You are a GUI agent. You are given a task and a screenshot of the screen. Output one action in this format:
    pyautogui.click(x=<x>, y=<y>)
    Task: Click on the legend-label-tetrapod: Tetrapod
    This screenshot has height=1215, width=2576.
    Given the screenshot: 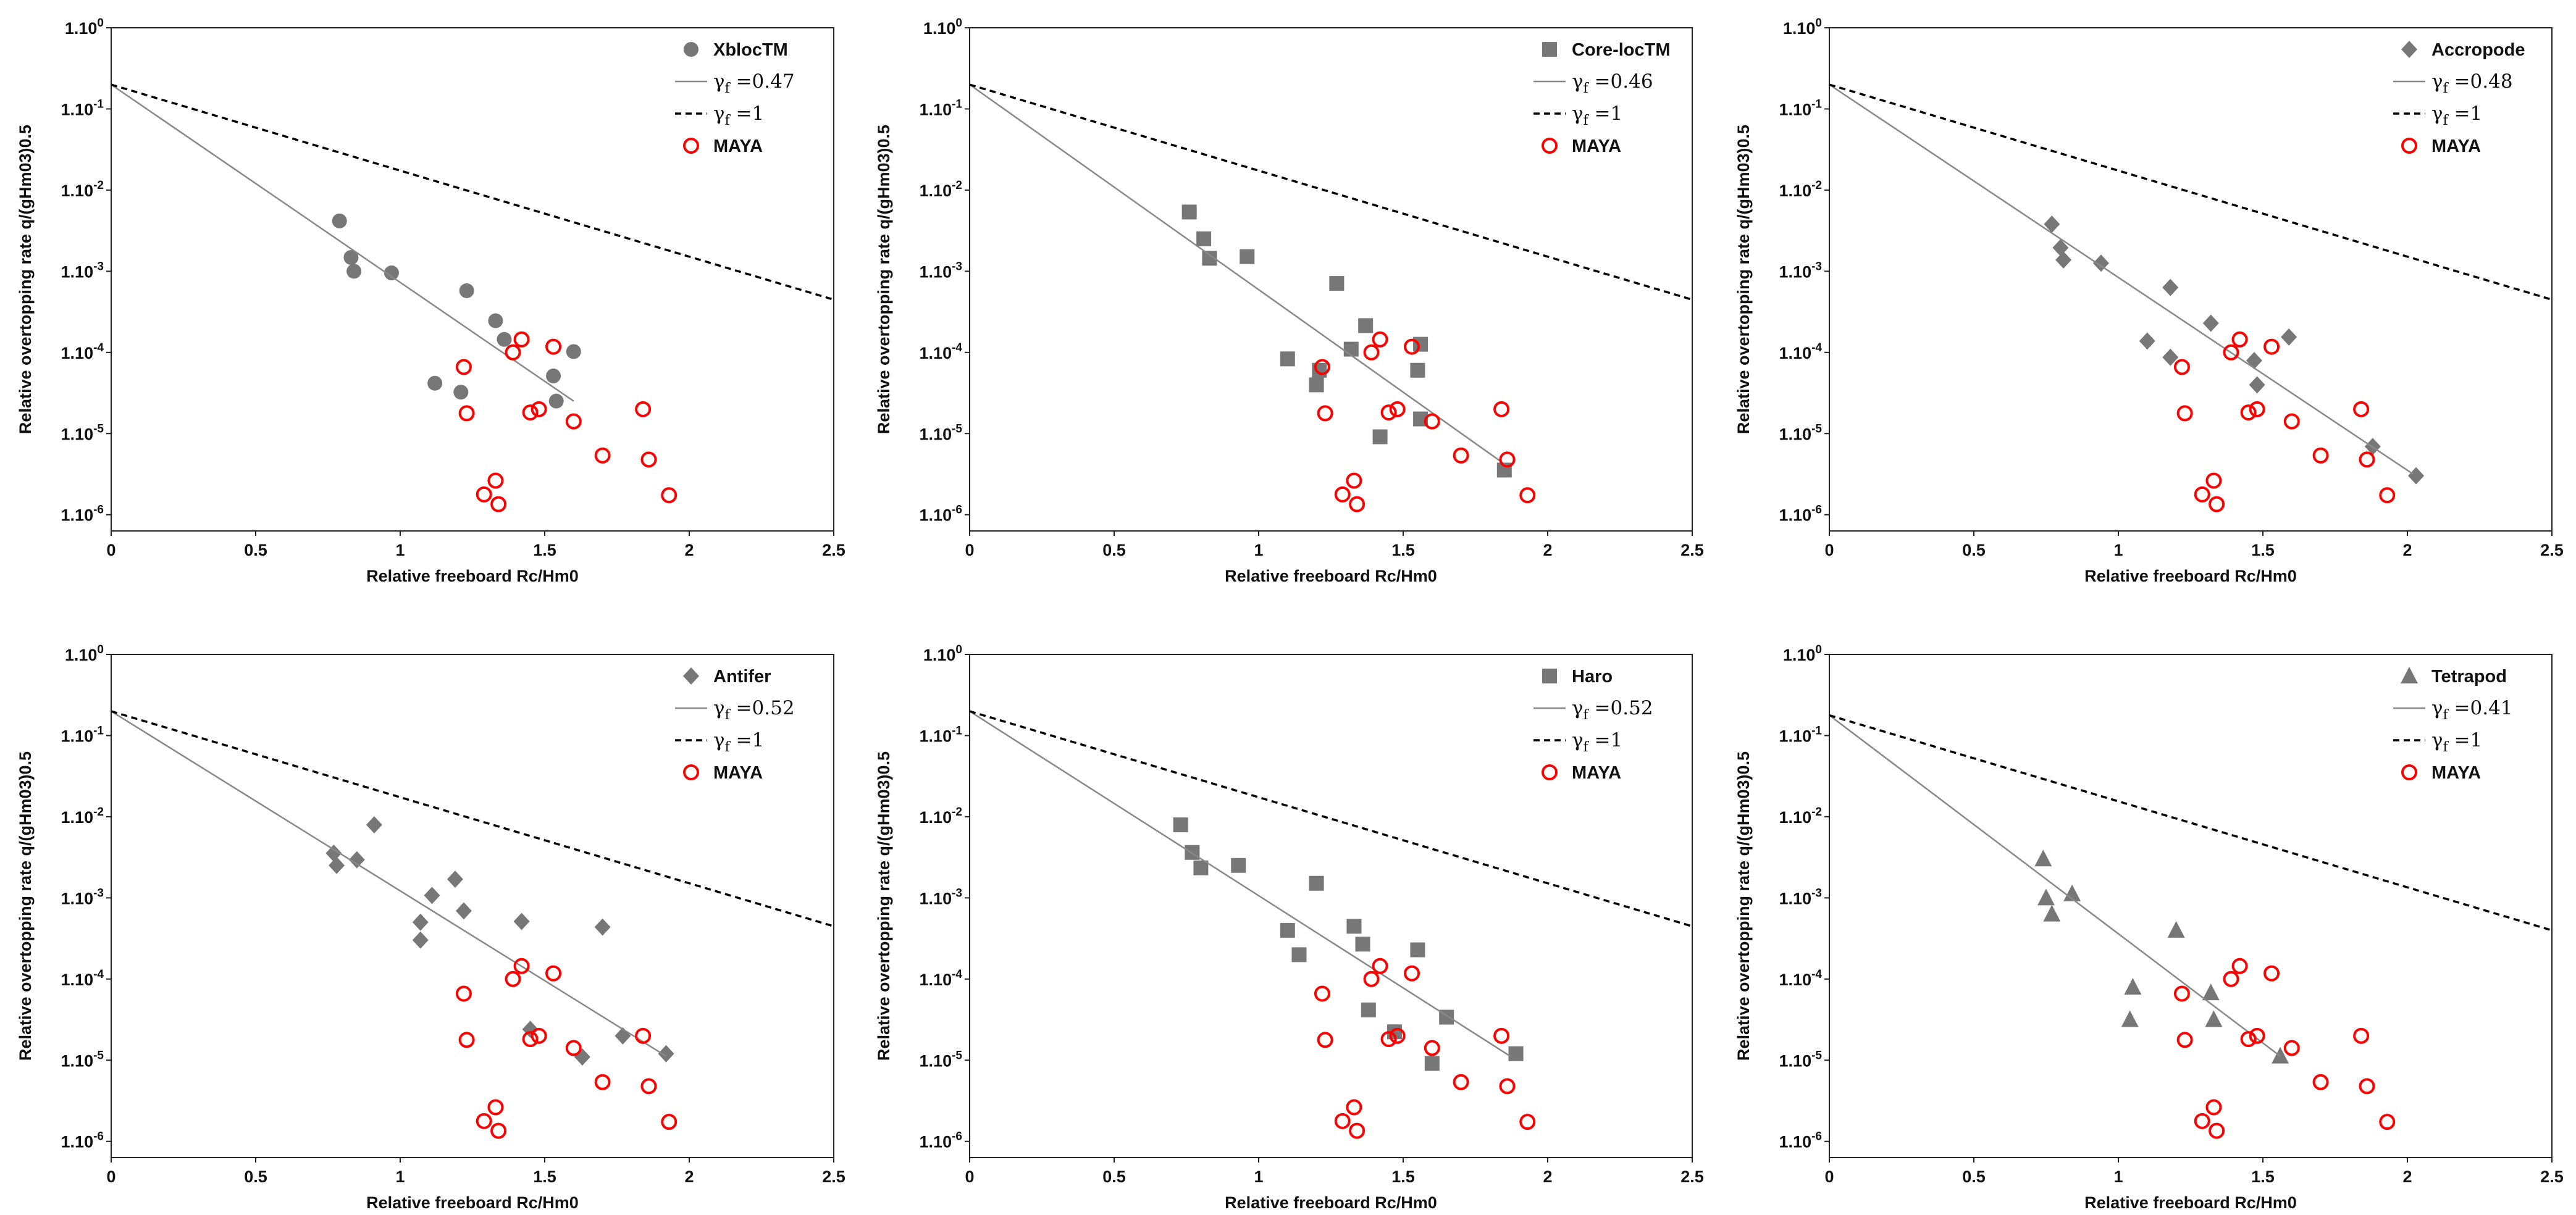 What is the action you would take?
    pyautogui.click(x=2469, y=677)
    